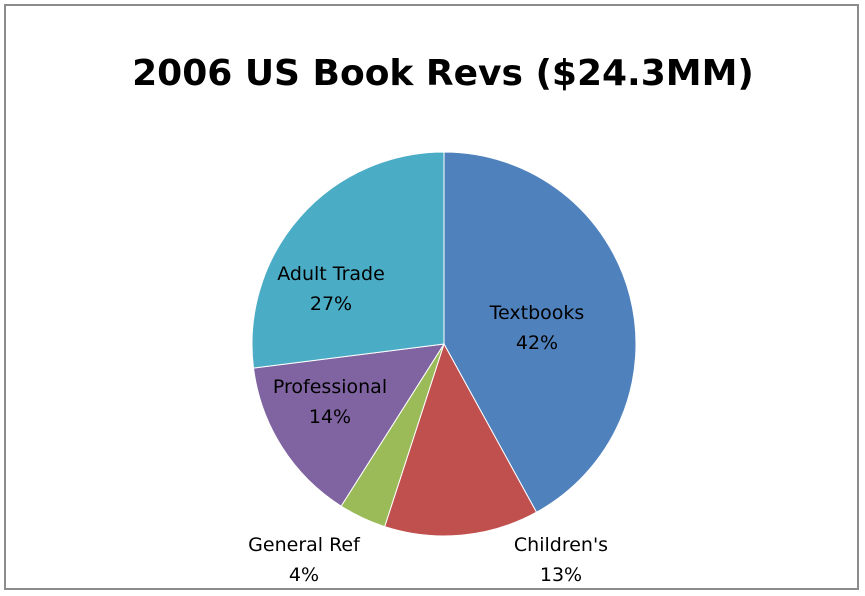 The height and width of the screenshot is (596, 865). What do you see at coordinates (330, 387) in the screenshot?
I see `slice-name-professional: Professional` at bounding box center [330, 387].